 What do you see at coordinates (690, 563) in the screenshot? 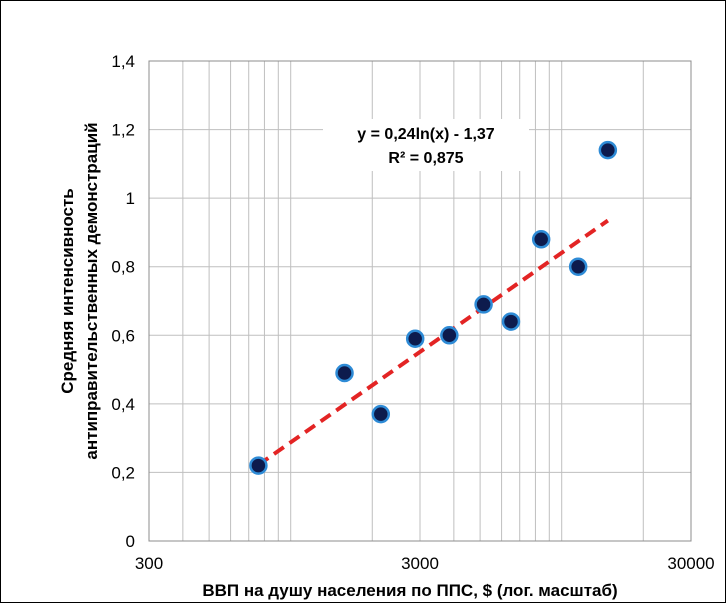
I see `x-tick-label: 30000` at bounding box center [690, 563].